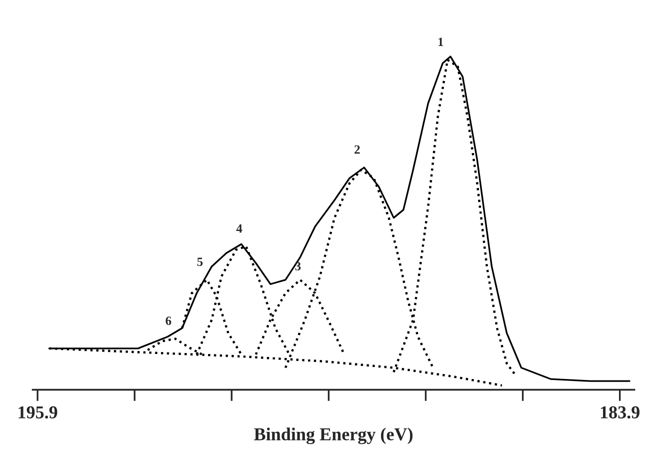 Image resolution: width=654 pixels, height=464 pixels. Describe the element at coordinates (333, 436) in the screenshot. I see `x-axis-title: Binding Energy (eV)` at that location.